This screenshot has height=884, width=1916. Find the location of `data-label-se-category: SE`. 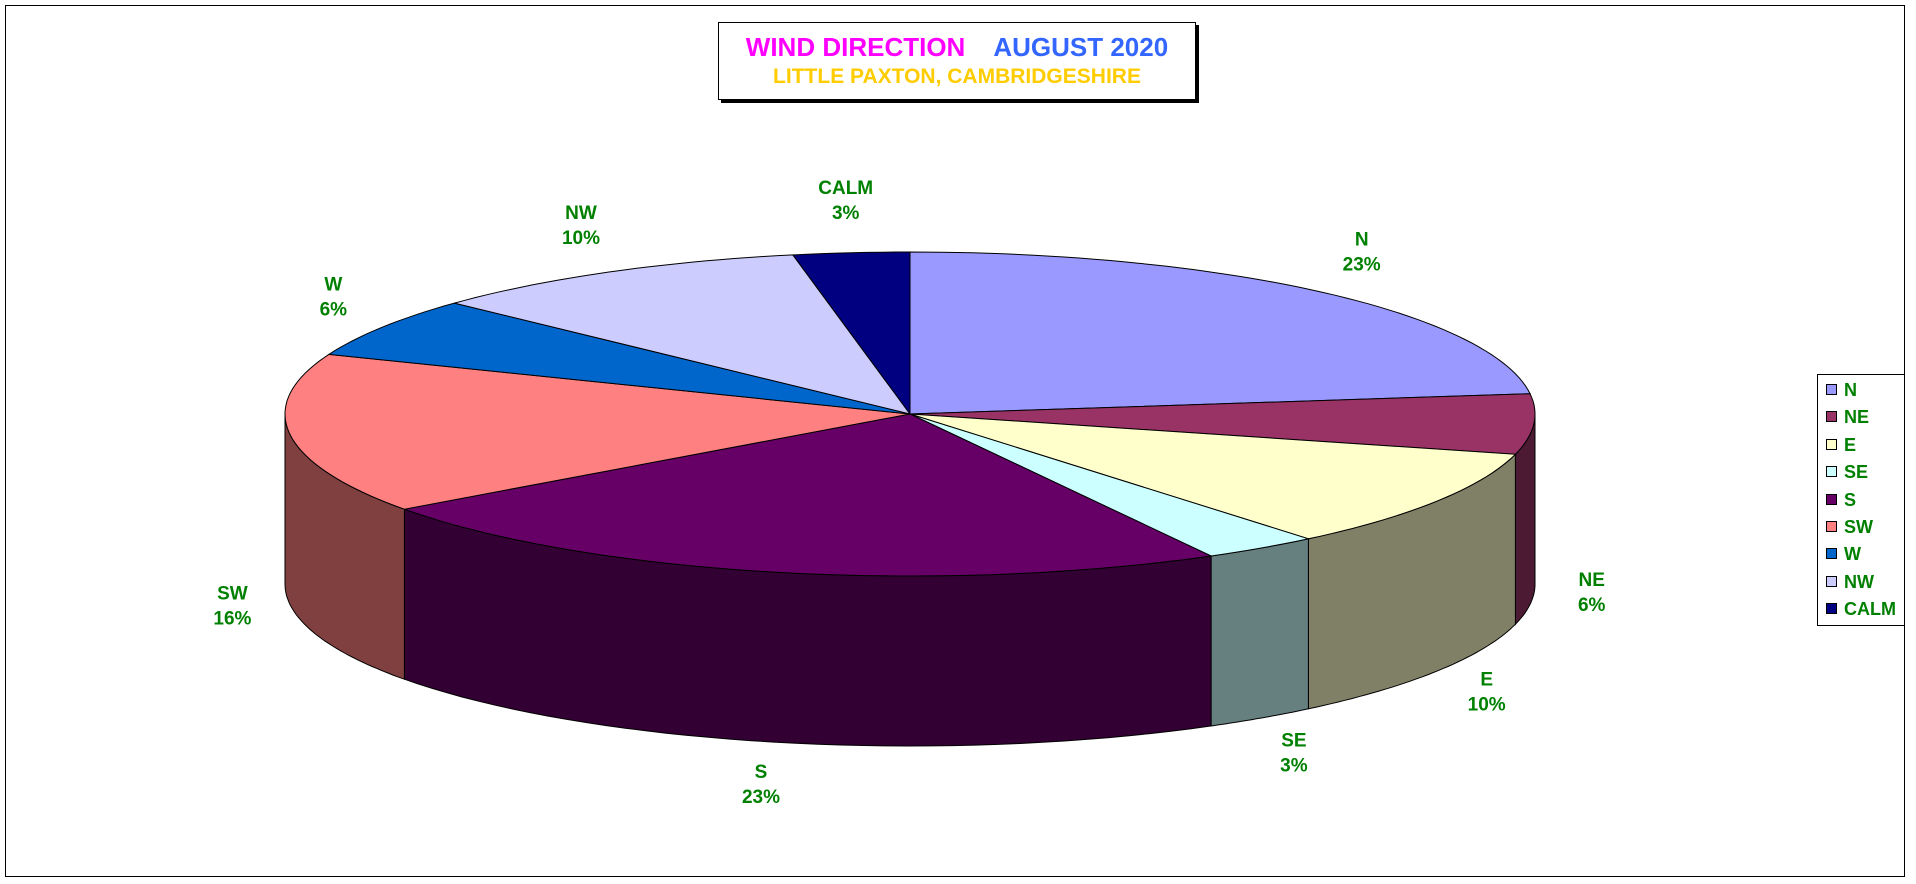

data-label-se-category: SE is located at coordinates (1293, 741).